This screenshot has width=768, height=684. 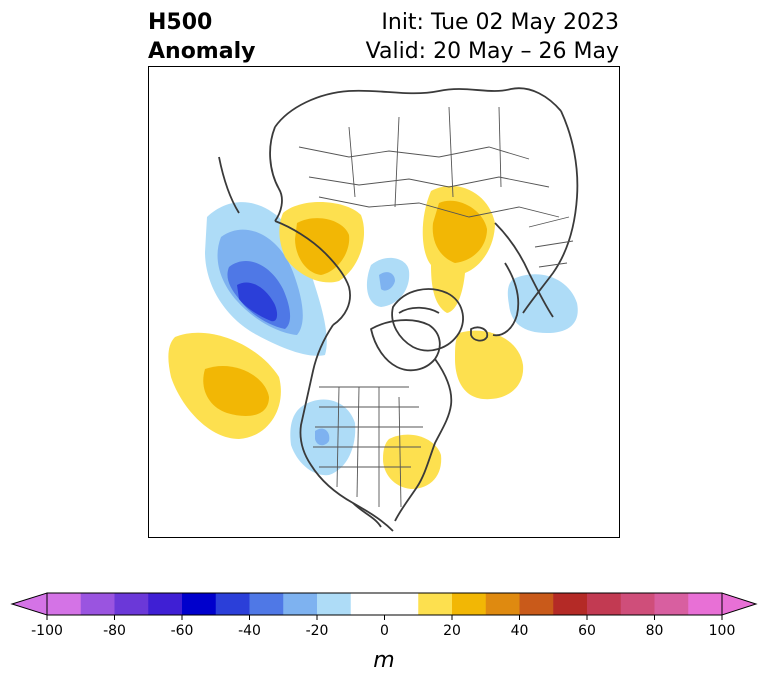 What do you see at coordinates (587, 631) in the screenshot?
I see `colorbar-tick-label: 60` at bounding box center [587, 631].